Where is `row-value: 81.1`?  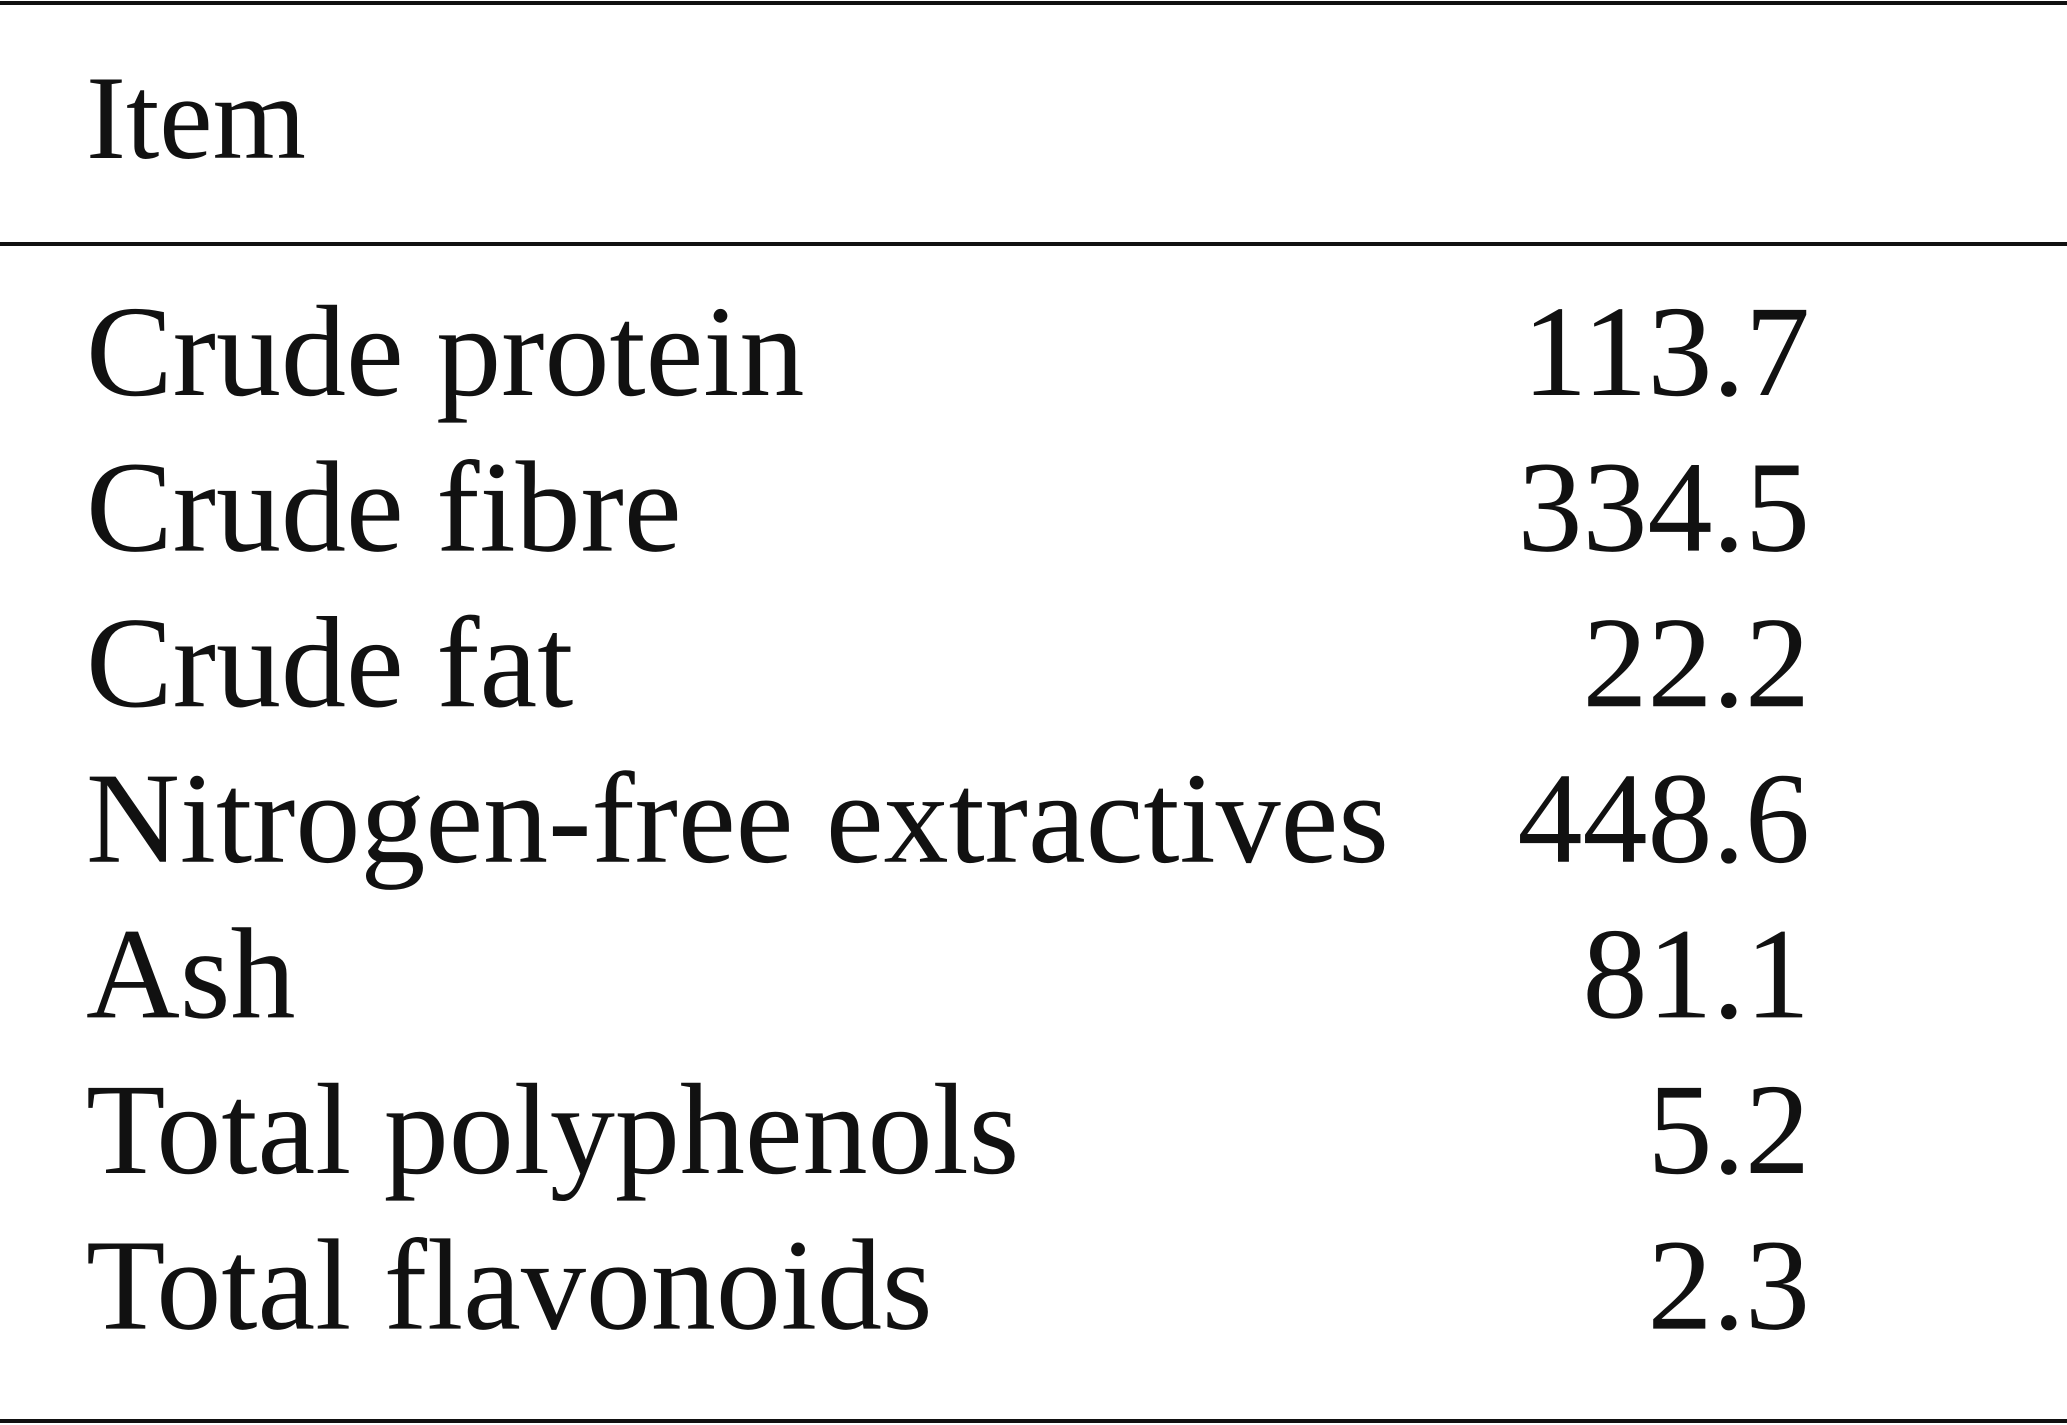
row-value: 81.1 is located at coordinates (1697, 974).